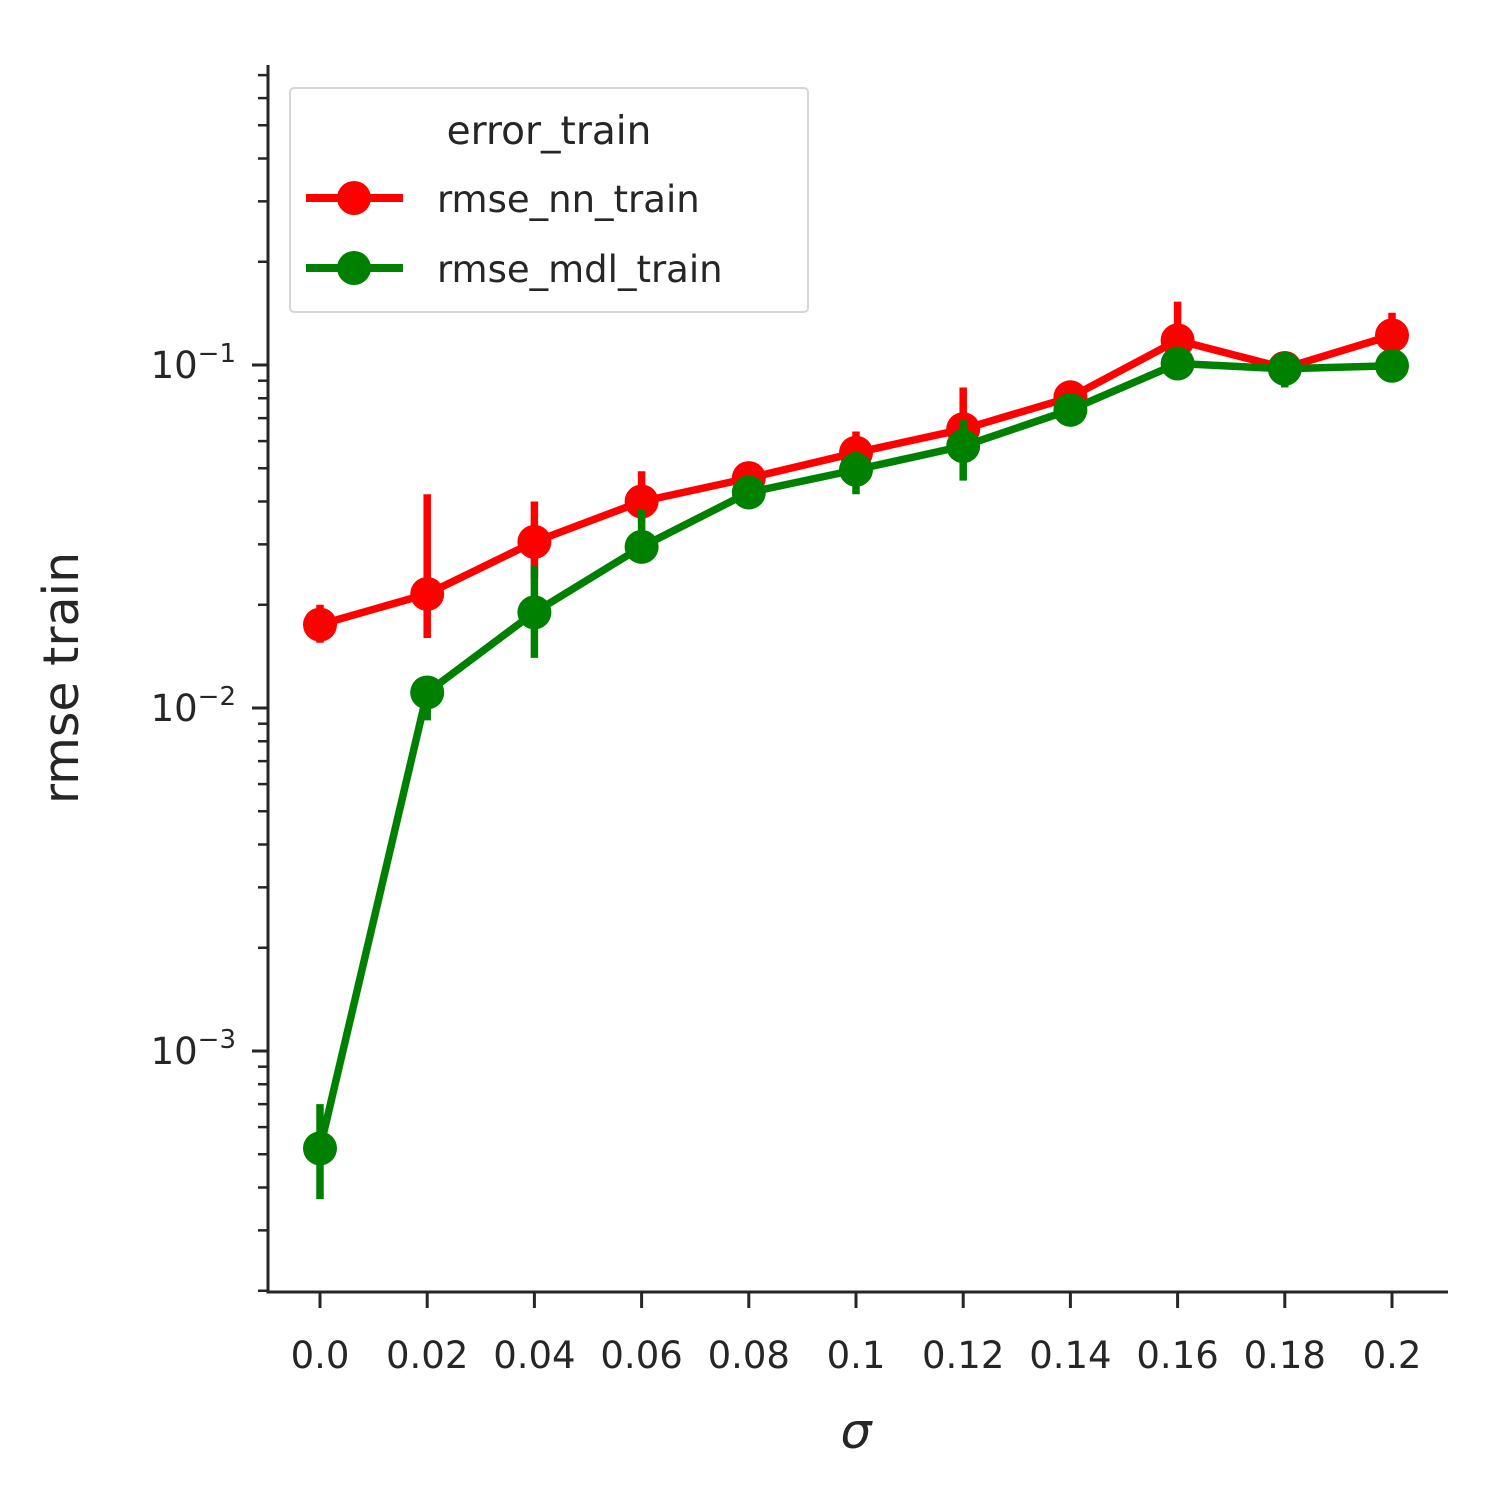  Describe the element at coordinates (320, 1355) in the screenshot. I see `x-tick-label: 0.0` at that location.